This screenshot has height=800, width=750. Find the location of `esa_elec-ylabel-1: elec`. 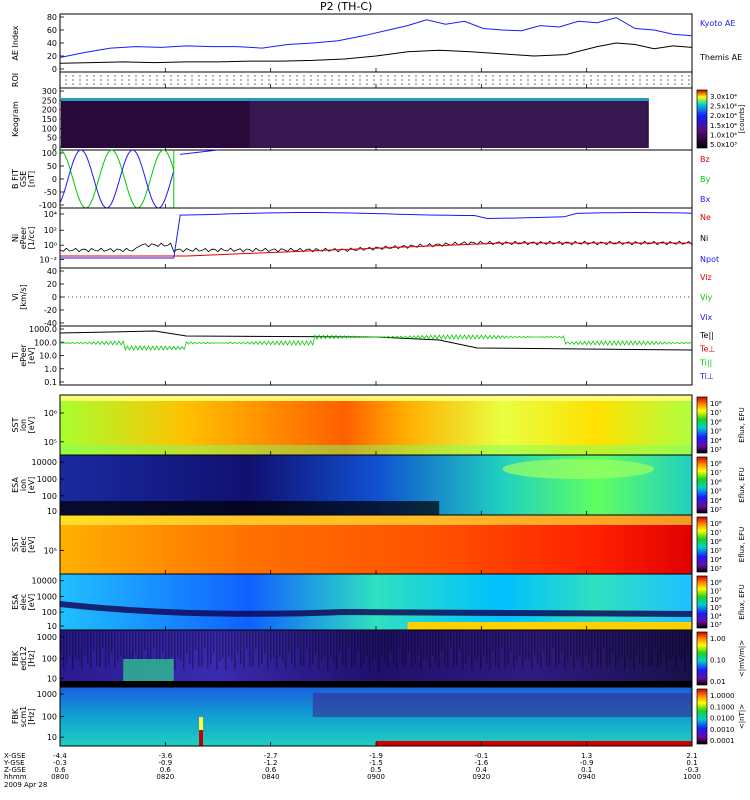

esa_elec-ylabel-1: elec is located at coordinates (23, 602).